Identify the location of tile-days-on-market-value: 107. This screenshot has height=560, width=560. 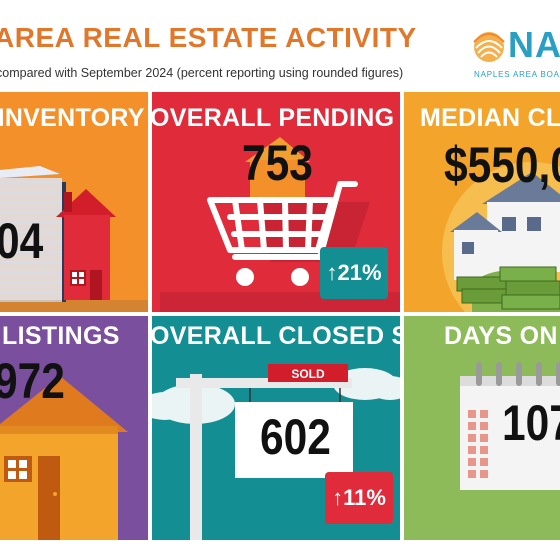
(531, 423).